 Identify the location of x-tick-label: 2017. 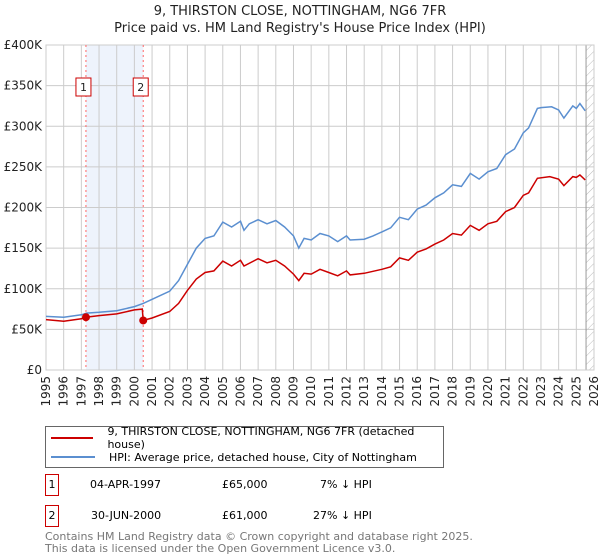
(435, 391).